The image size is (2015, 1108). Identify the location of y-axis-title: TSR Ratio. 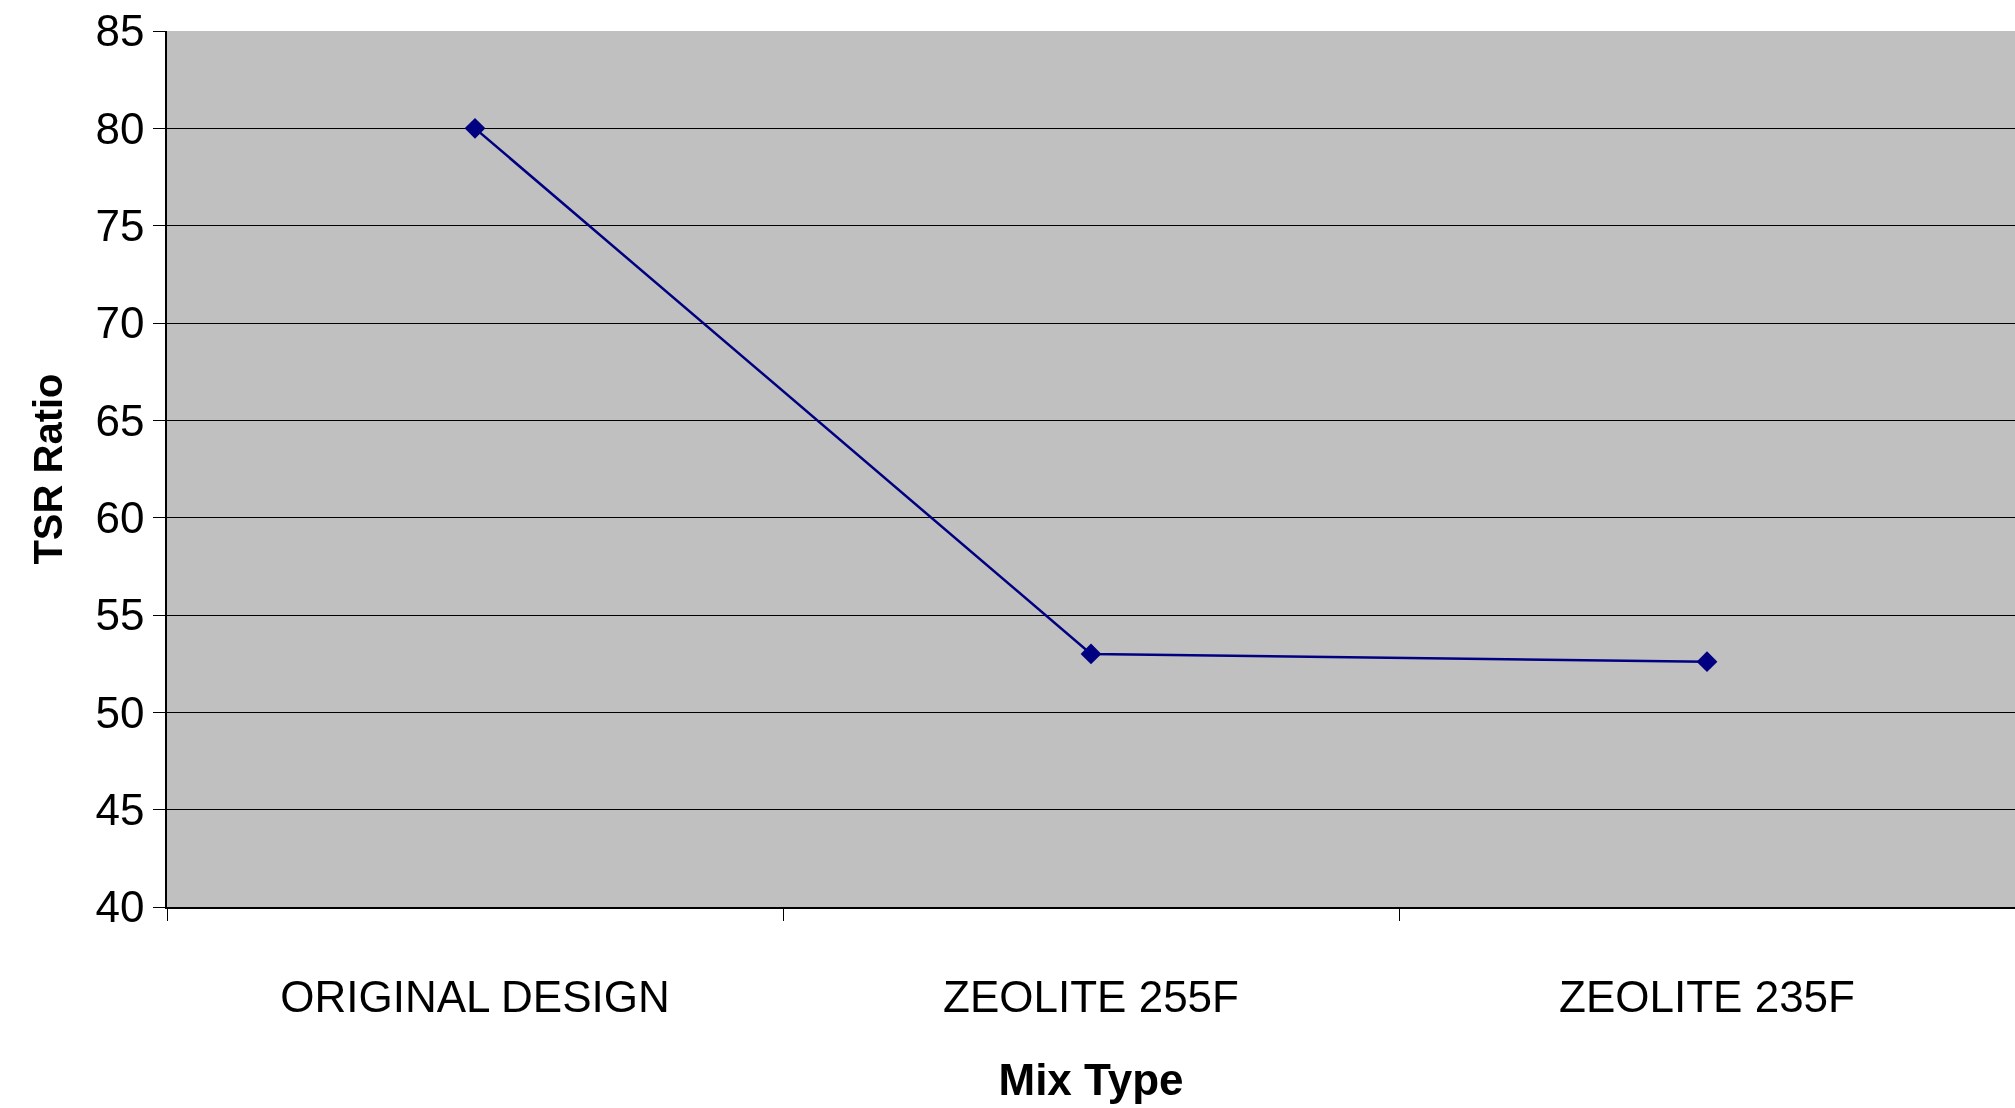
(48, 469).